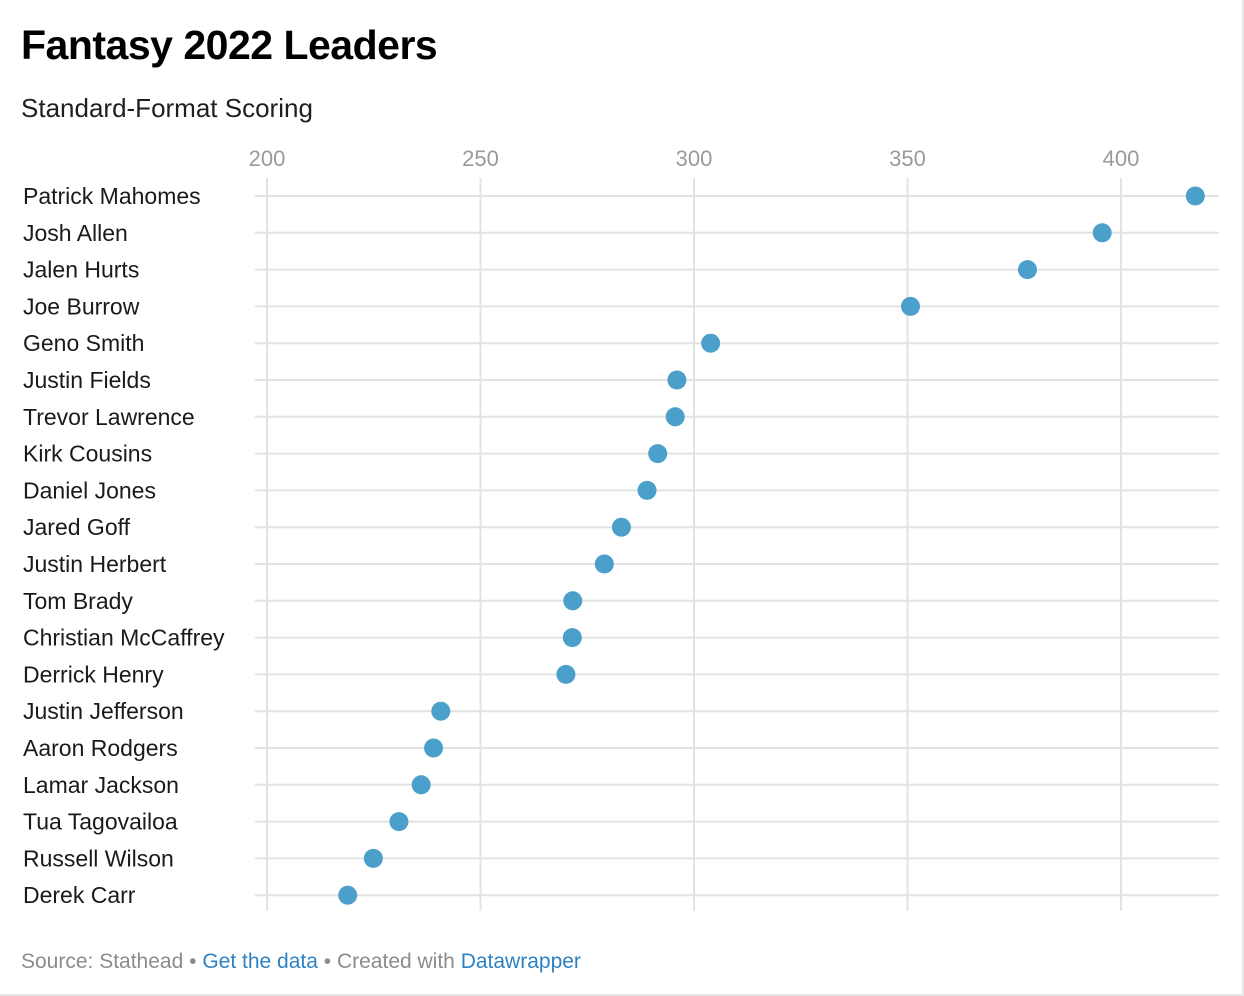  What do you see at coordinates (79, 895) in the screenshot?
I see `row-label: Derek Carr` at bounding box center [79, 895].